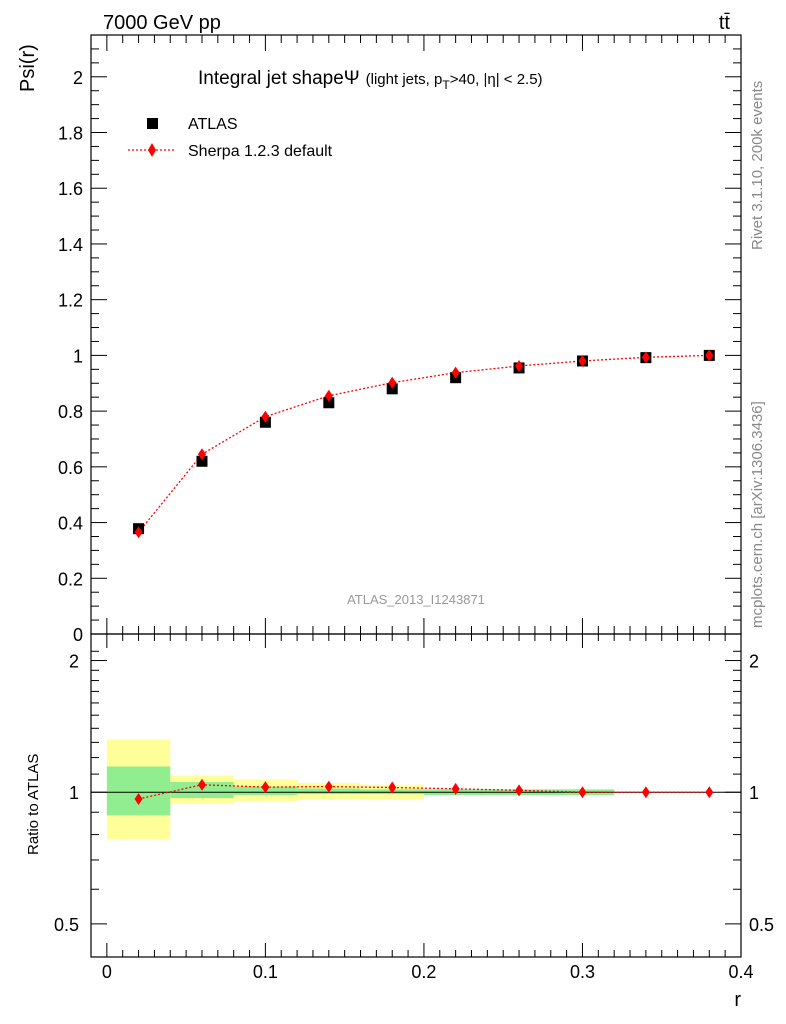  Describe the element at coordinates (424, 792) in the screenshot. I see `ratio-sherpa-line` at that location.